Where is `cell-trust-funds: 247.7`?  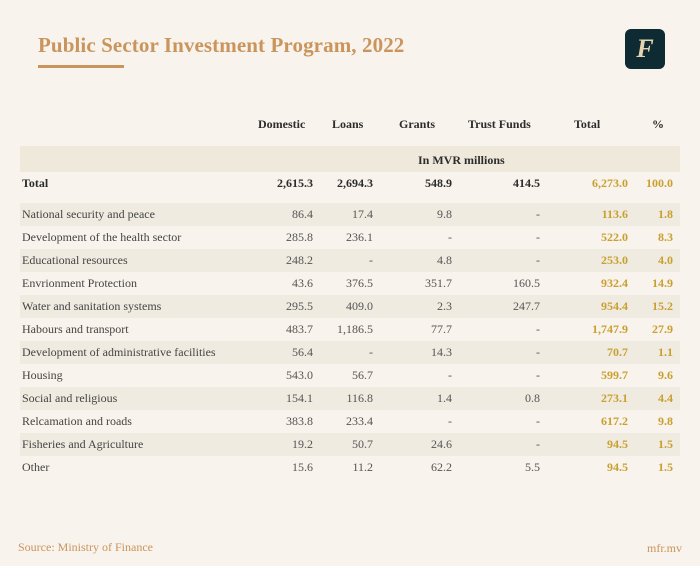 cell-trust-funds: 247.7 is located at coordinates (526, 306).